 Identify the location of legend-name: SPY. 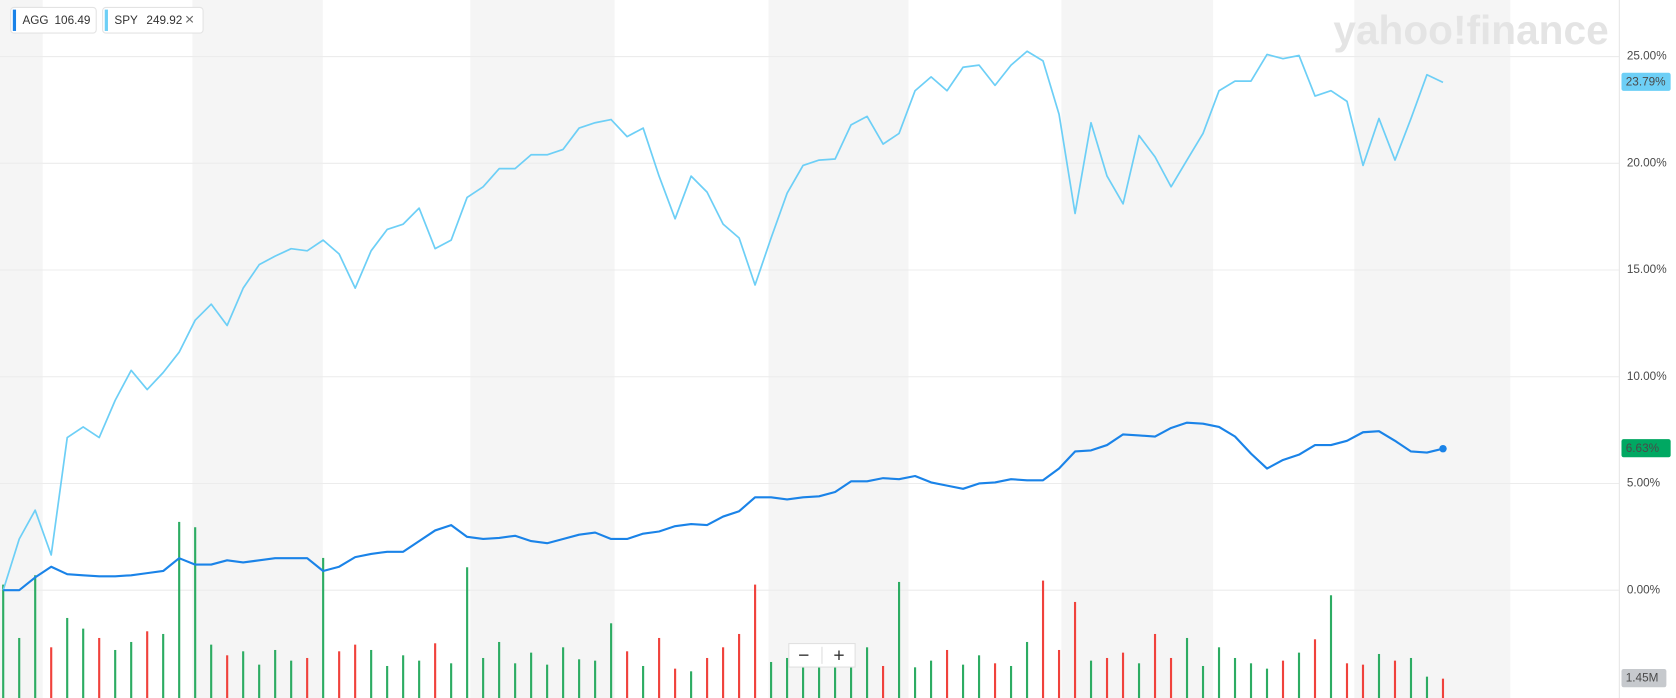
(126, 20).